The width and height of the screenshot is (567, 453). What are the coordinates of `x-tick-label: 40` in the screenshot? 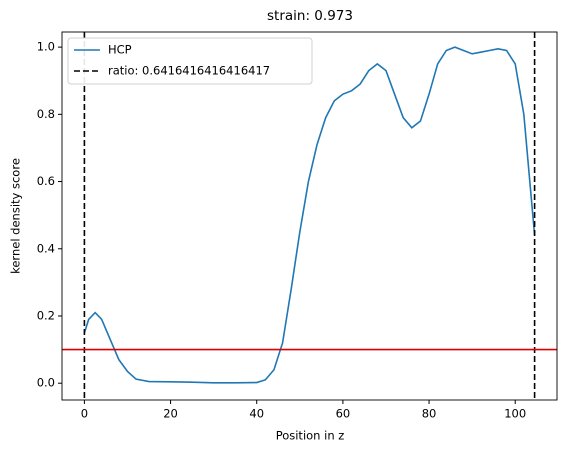 It's located at (256, 414).